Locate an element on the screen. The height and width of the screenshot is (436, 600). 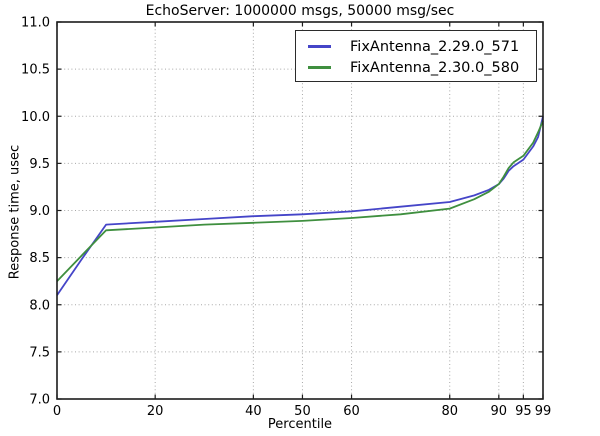
x-tick-label: 99 is located at coordinates (543, 411).